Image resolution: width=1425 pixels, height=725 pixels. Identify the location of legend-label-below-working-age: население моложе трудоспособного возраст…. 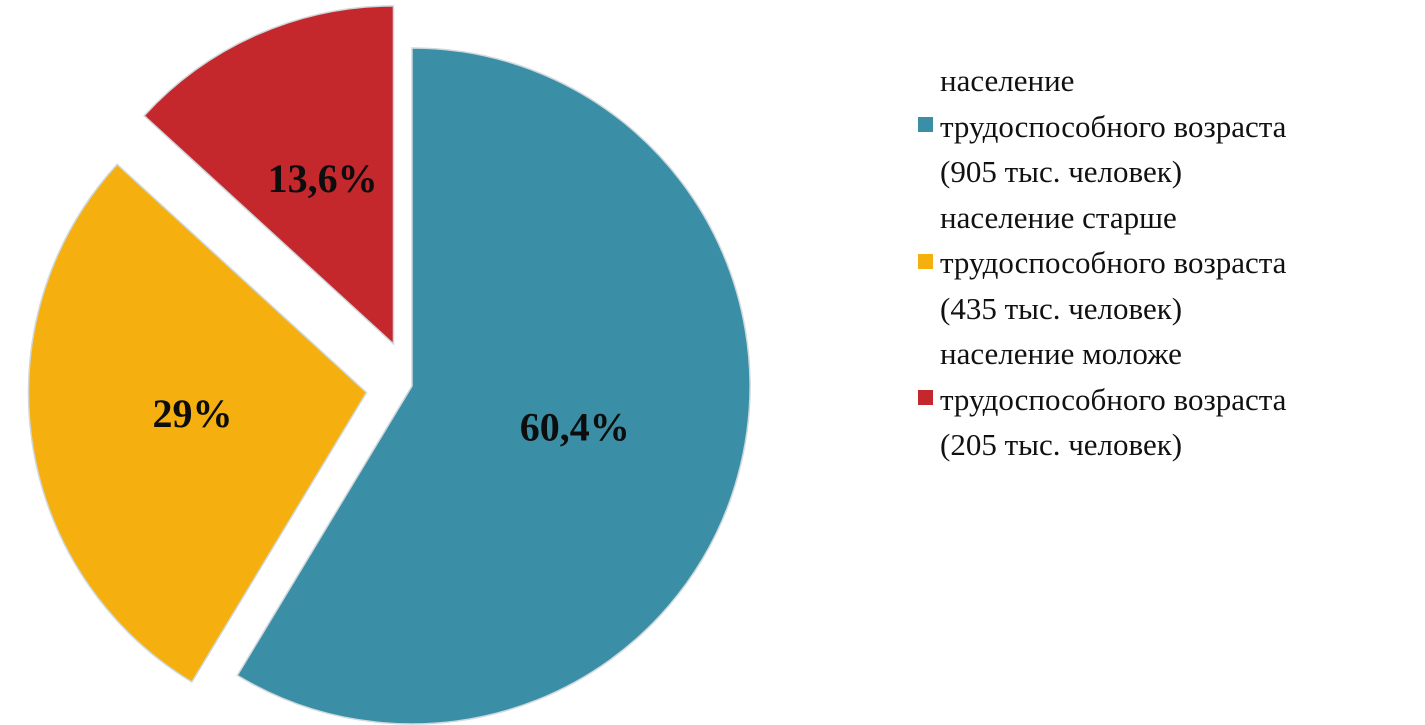
(1113, 399).